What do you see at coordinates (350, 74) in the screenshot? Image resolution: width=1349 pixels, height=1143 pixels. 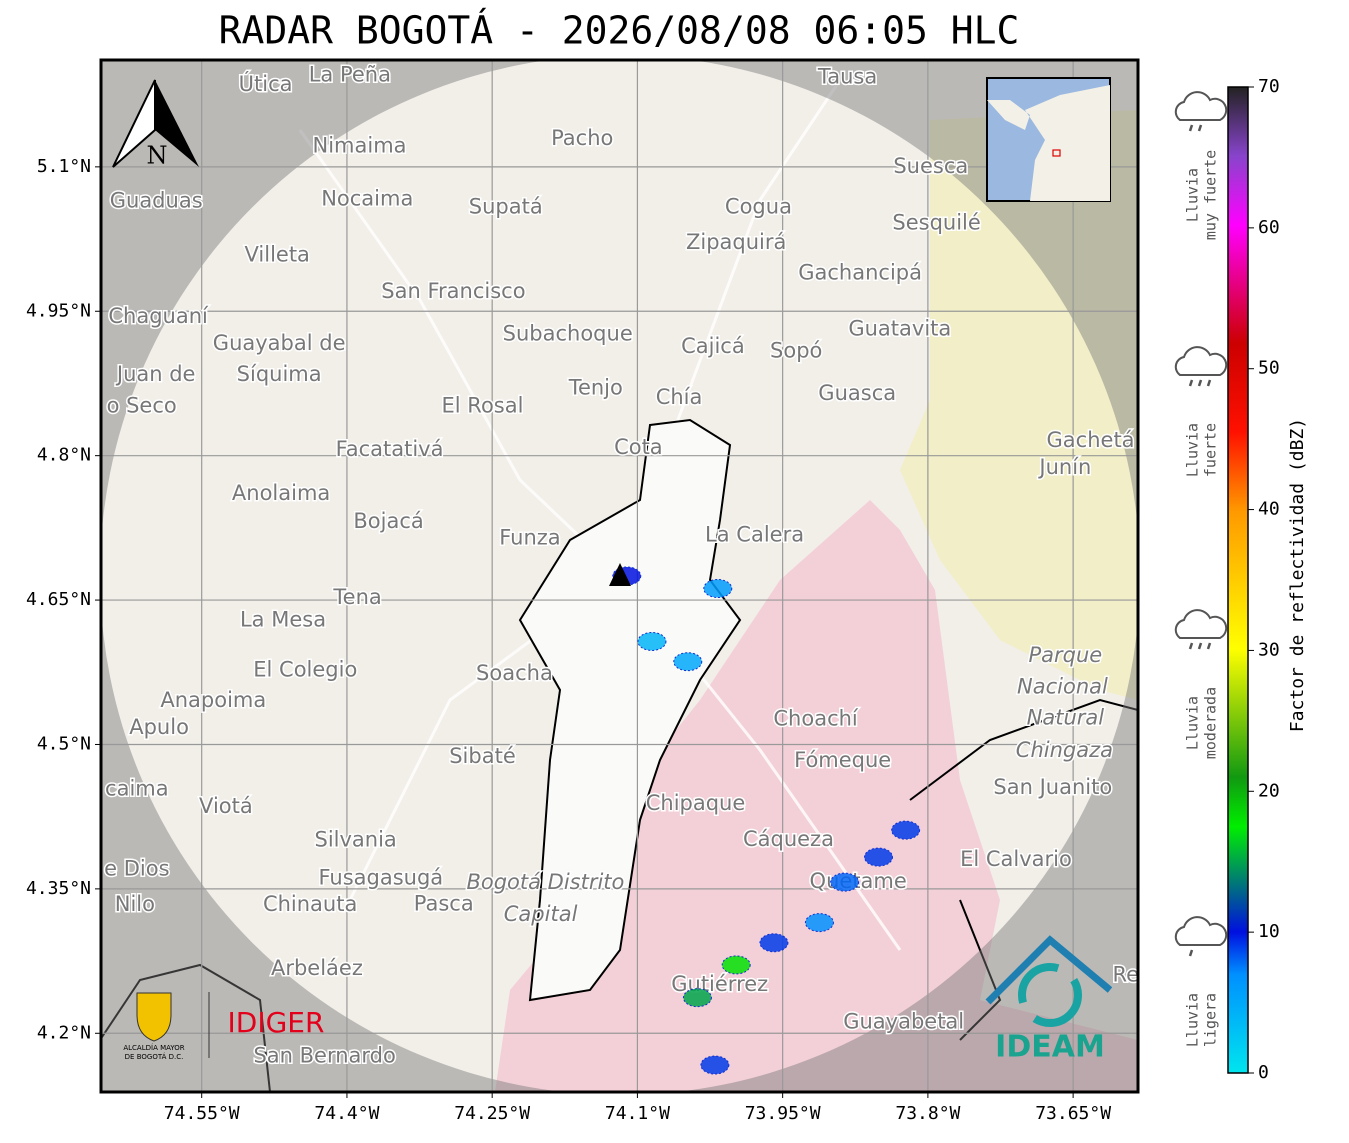 I see `place-label: La Peña` at bounding box center [350, 74].